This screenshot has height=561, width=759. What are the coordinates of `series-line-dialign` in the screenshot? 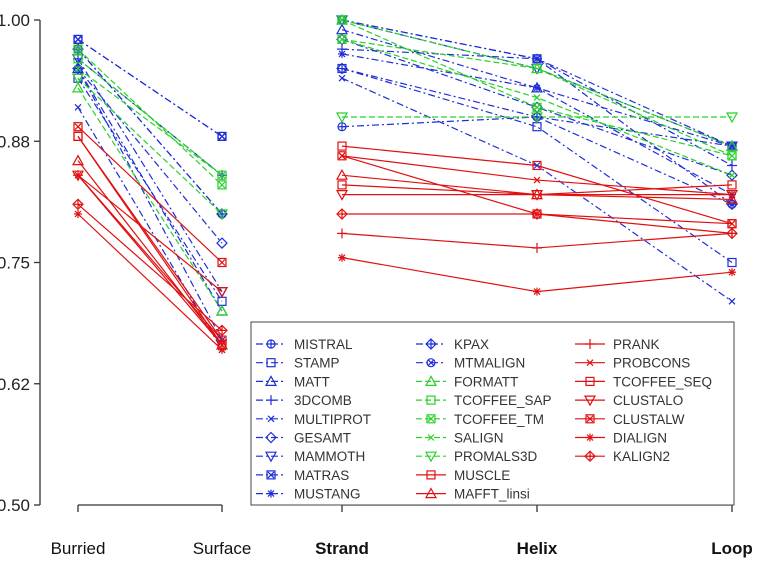 It's located at (537, 275).